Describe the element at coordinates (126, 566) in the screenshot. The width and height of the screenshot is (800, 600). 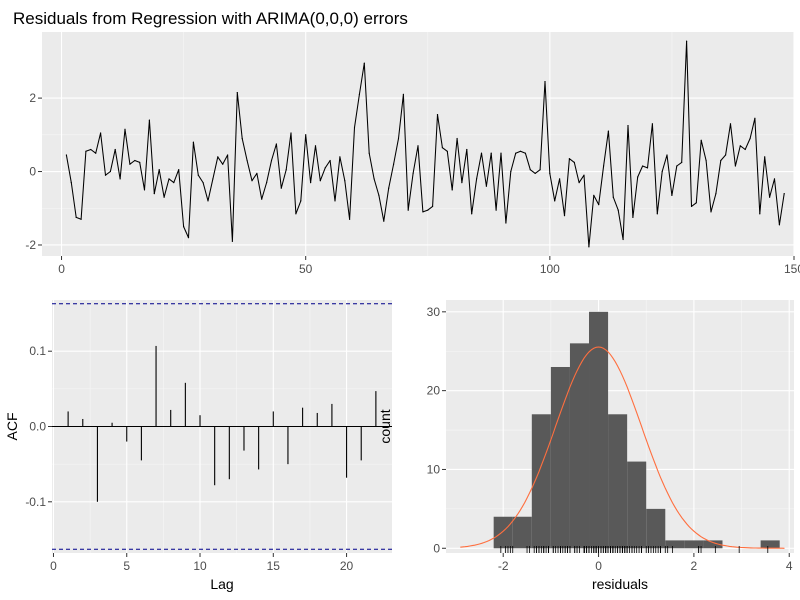
I see `x-tick-label: 5` at that location.